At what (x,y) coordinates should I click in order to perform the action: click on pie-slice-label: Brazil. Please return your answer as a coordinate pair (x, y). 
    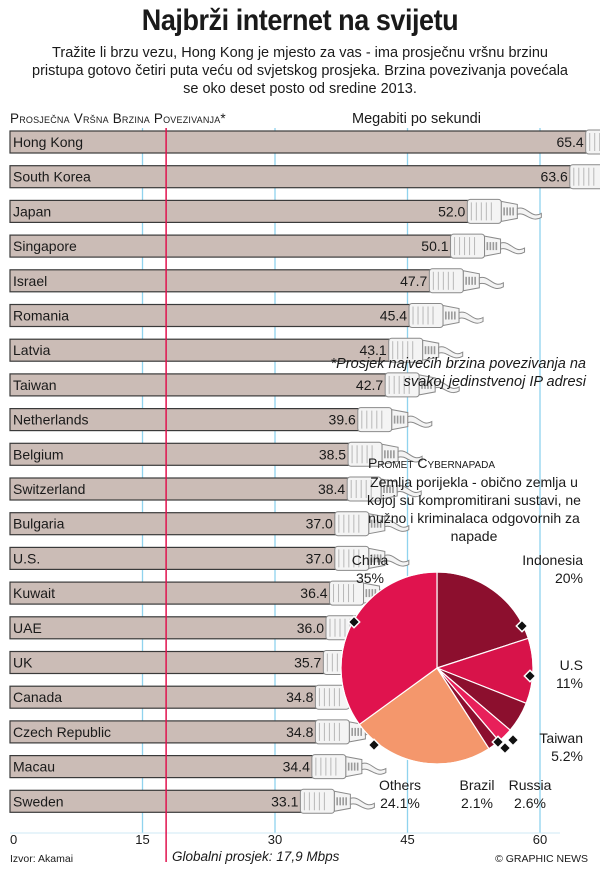
    Looking at the image, I should click on (476, 785).